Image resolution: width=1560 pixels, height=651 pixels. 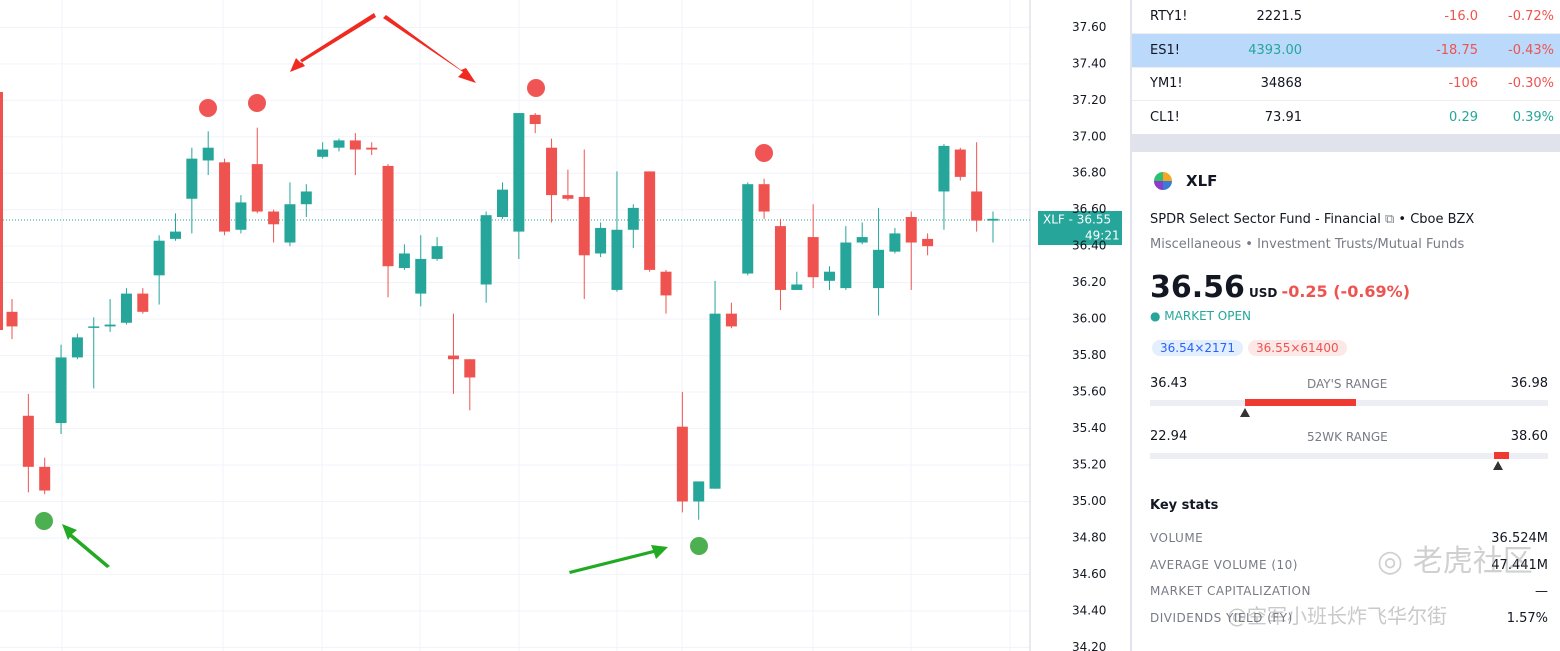 What do you see at coordinates (1077, 220) in the screenshot?
I see `price-label: XLF - 36.55` at bounding box center [1077, 220].